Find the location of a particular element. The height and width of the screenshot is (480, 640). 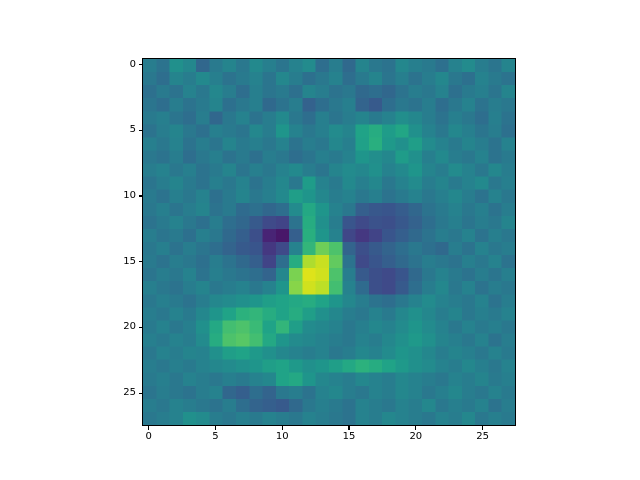

y-tick-label: 15 is located at coordinates (129, 261).